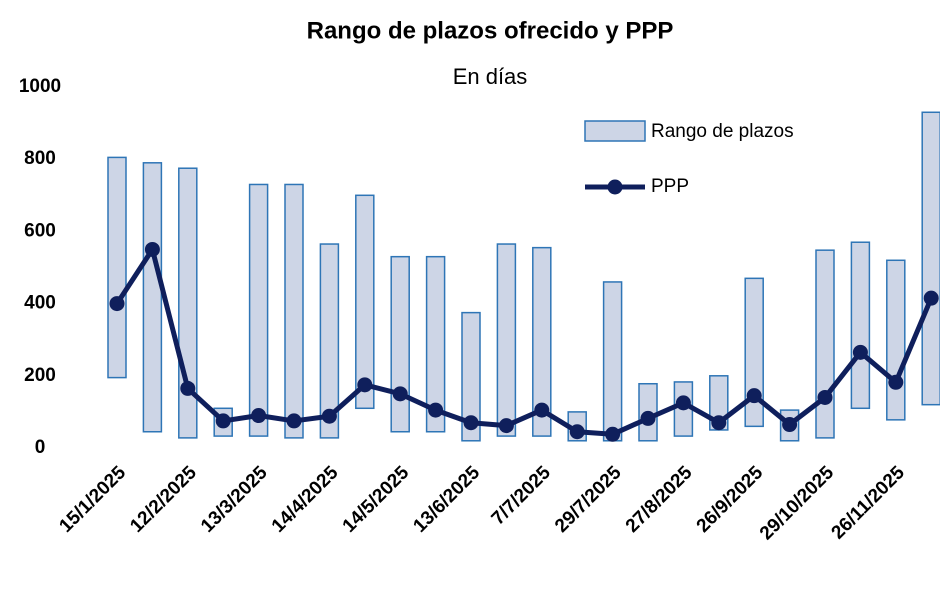 The width and height of the screenshot is (940, 591). Describe the element at coordinates (40, 158) in the screenshot. I see `y-tick-label: 800` at that location.